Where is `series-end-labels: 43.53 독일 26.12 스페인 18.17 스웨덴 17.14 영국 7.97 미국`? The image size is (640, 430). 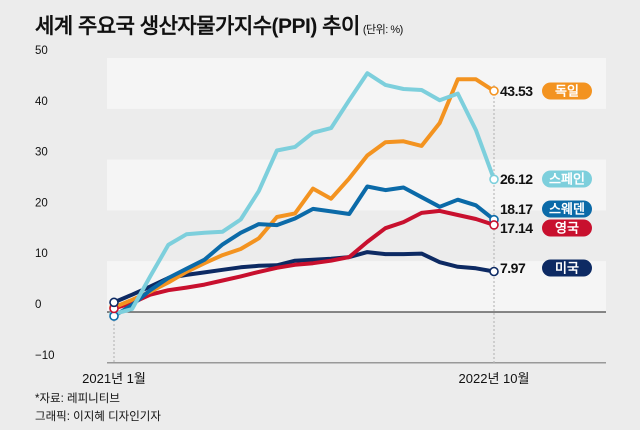 series-end-labels: 43.53 독일 26.12 스페인 18.17 스웨덴 17.14 영국 7.97 미국 is located at coordinates (546, 179).